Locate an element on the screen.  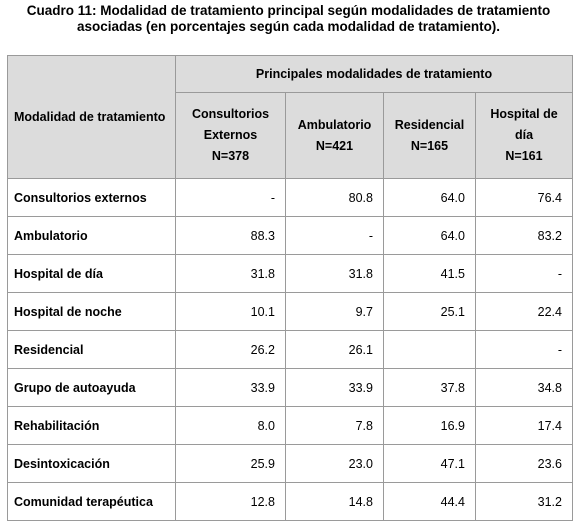
cell-value: 8.0 is located at coordinates (230, 425).